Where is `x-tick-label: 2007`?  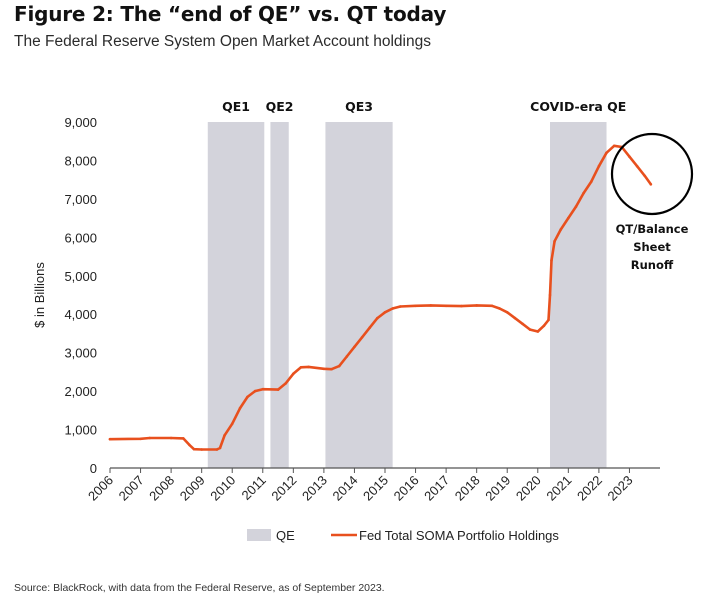
x-tick-label: 2007 is located at coordinates (131, 488).